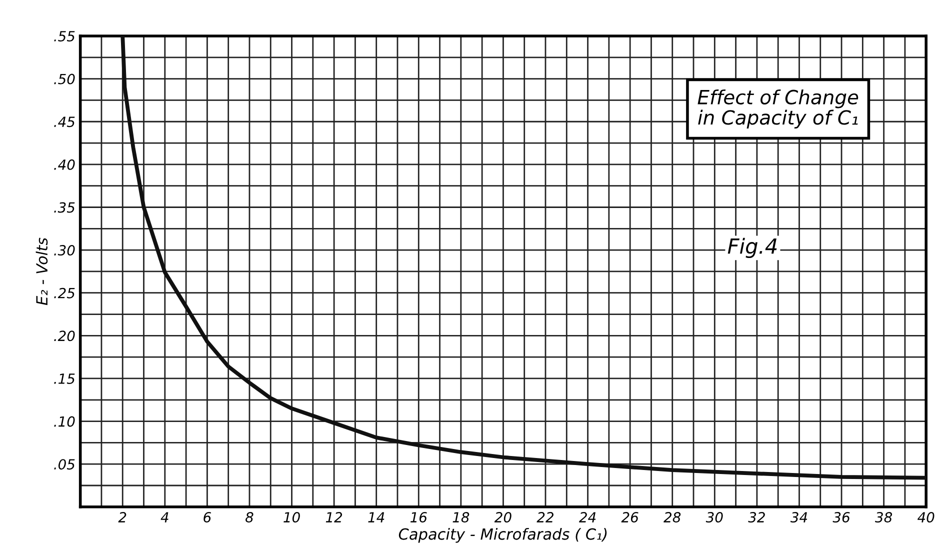 The image size is (945, 554). Describe the element at coordinates (502, 535) in the screenshot. I see `x-axis-title: Capacity - Microfarads ( C₁)` at that location.